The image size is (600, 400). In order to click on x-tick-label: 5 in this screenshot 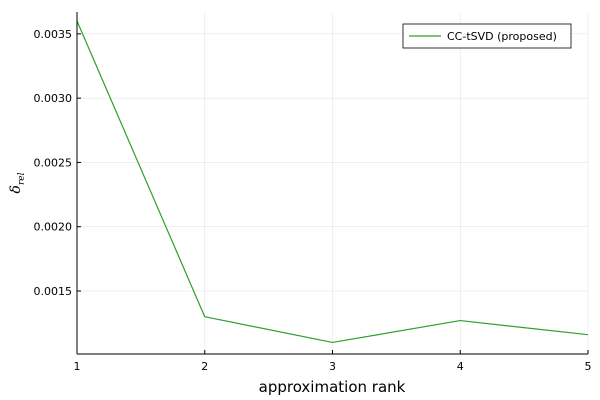, I will do `click(588, 366)`.